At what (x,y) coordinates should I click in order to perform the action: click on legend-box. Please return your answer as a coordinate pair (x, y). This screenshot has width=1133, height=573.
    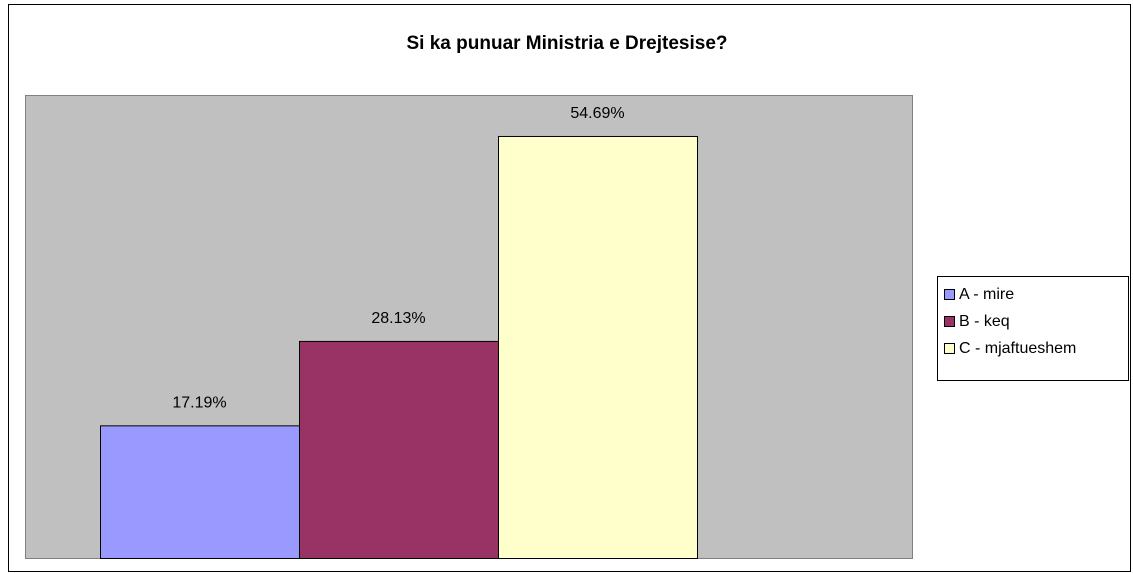
    Looking at the image, I should click on (1033, 328).